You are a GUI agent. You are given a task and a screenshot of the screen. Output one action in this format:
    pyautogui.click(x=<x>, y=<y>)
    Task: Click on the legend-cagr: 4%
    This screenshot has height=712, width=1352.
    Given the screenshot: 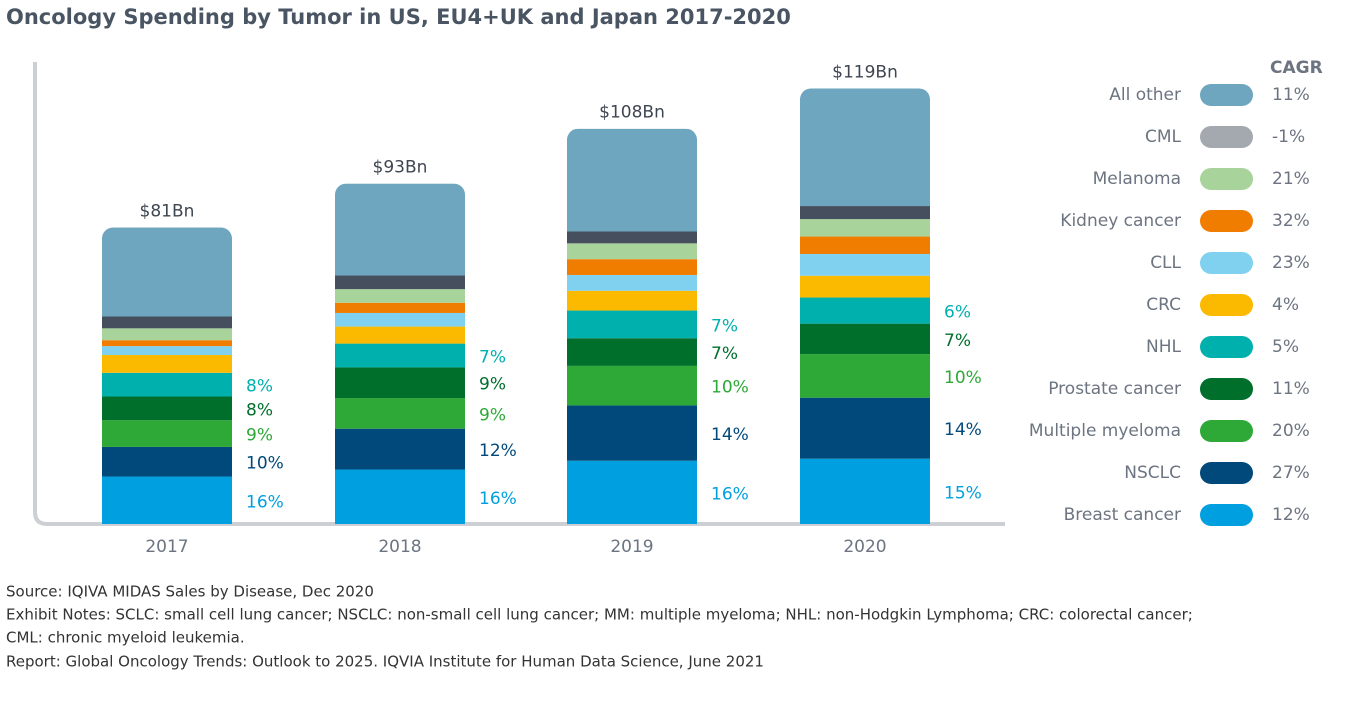 What is the action you would take?
    pyautogui.click(x=1285, y=305)
    